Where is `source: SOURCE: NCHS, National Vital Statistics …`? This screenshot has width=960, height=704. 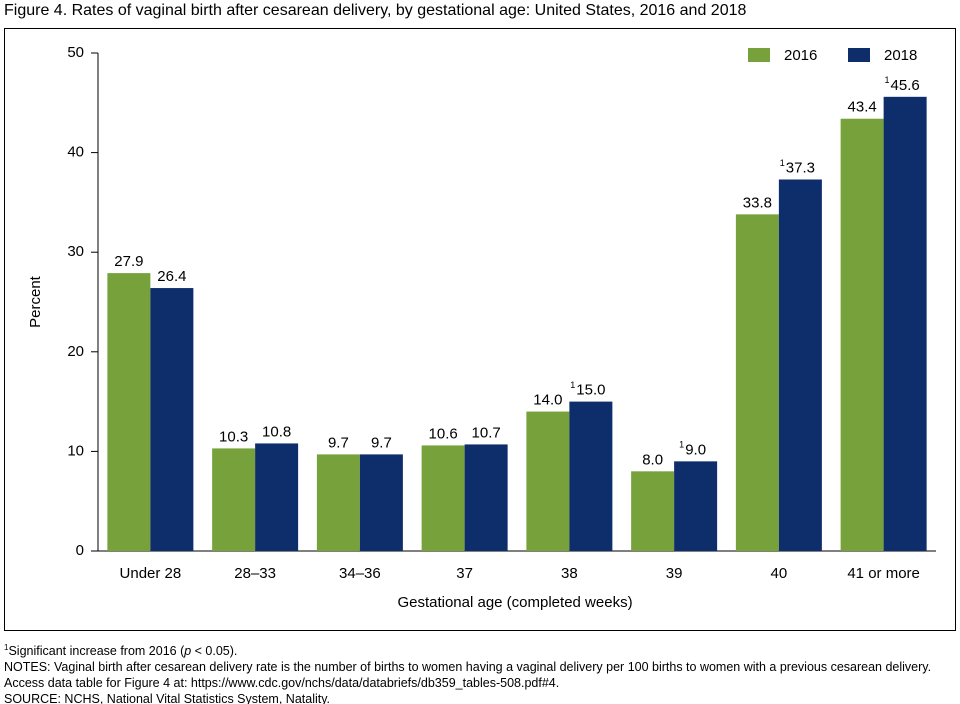
source: SOURCE: NCHS, National Vital Statistics … is located at coordinates (167, 698).